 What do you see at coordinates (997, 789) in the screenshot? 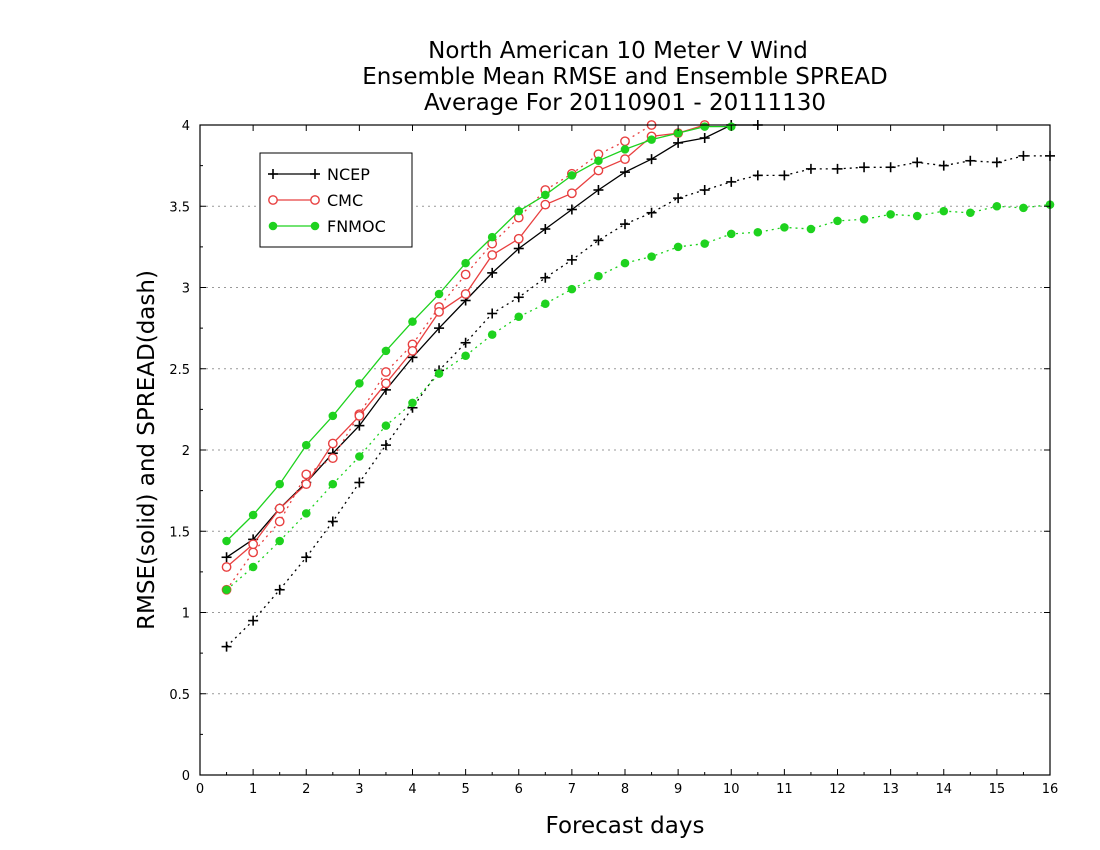
I see `x-tick-label-15: 15` at bounding box center [997, 789].